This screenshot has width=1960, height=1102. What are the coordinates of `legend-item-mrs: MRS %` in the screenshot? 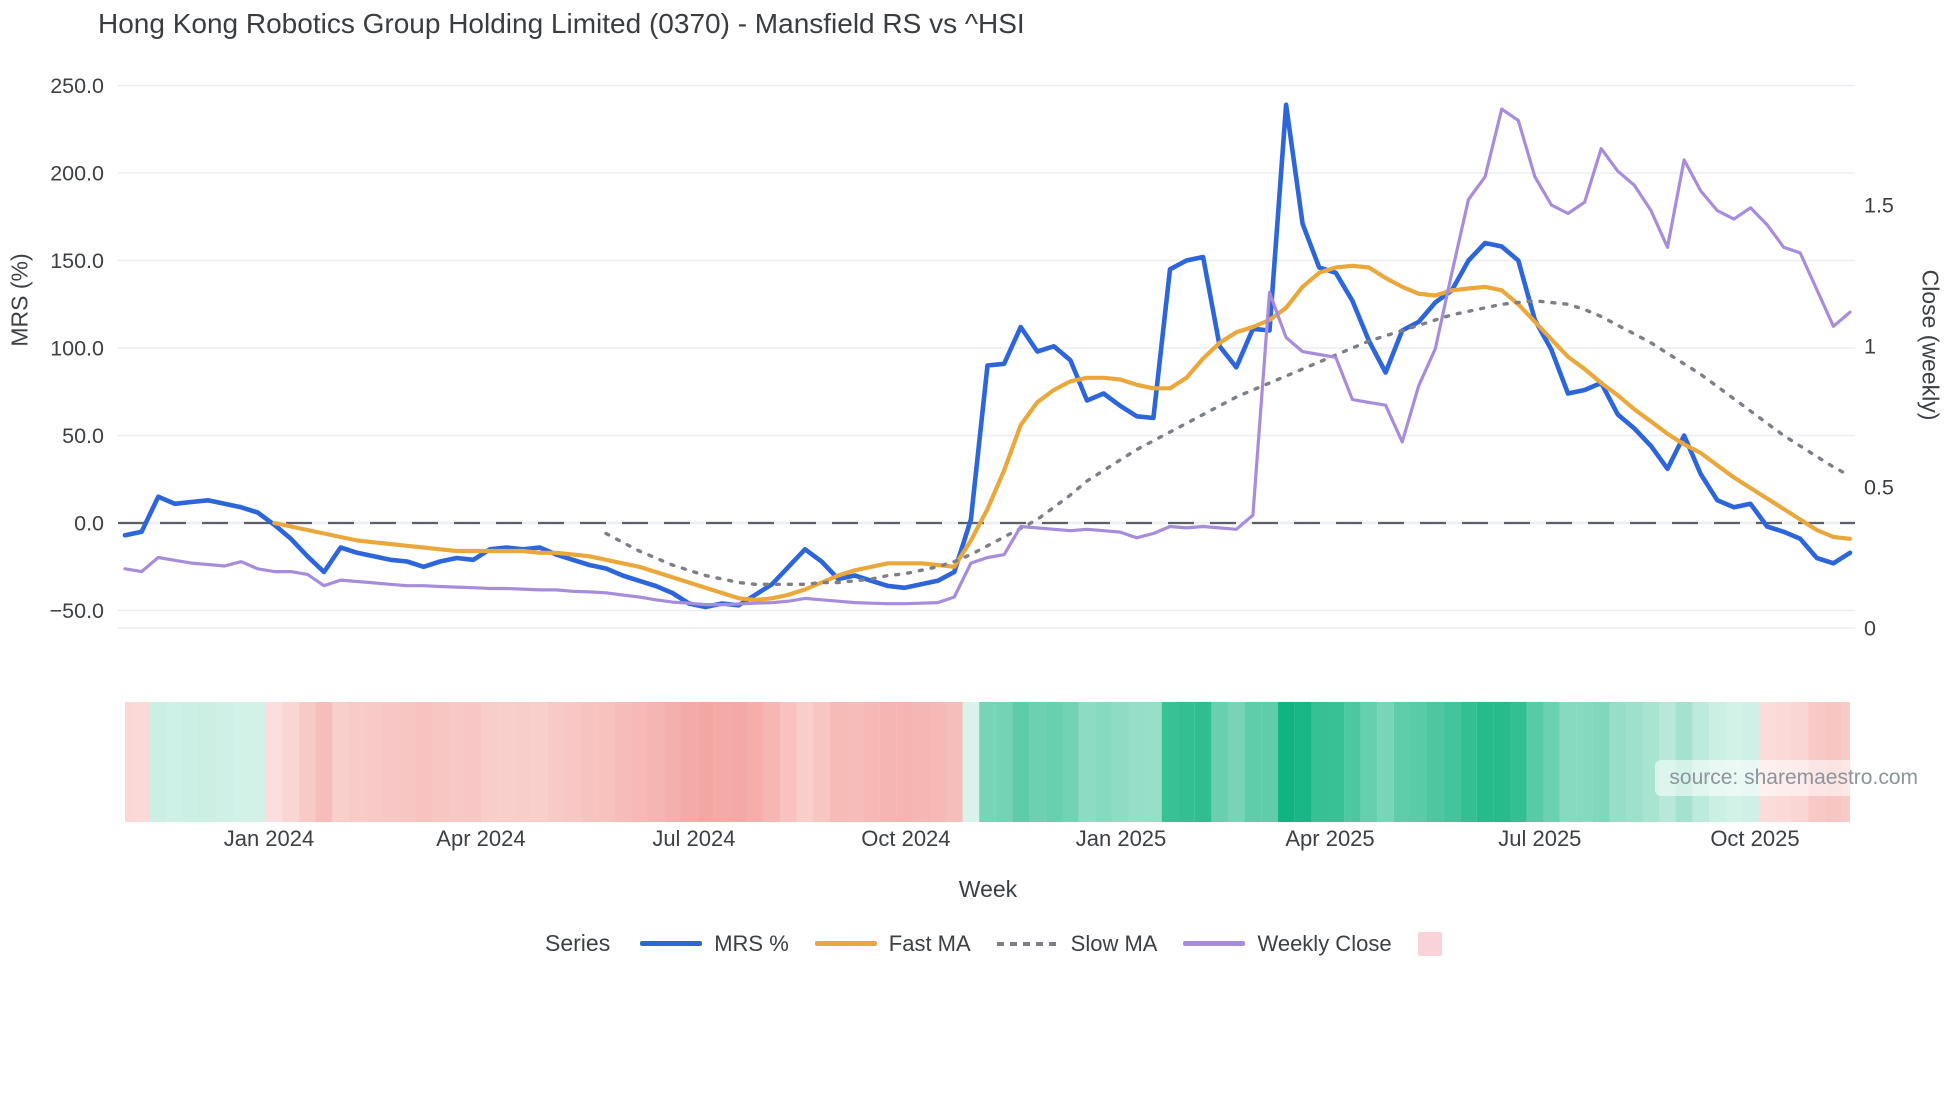 It's located at (714, 944).